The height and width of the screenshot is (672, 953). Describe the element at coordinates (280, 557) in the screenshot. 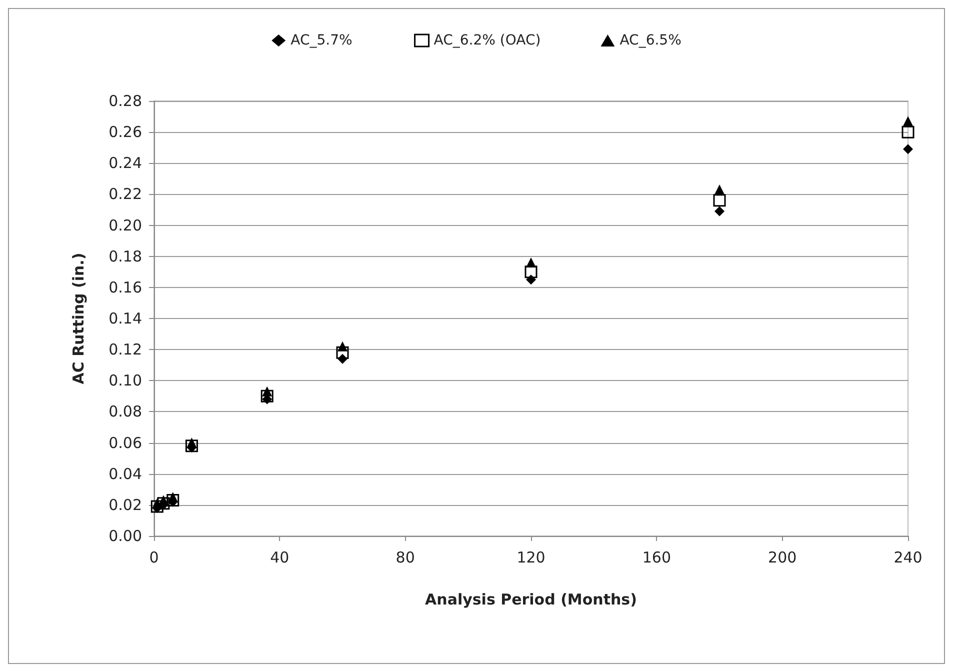

I see `x-tick-label: 40` at that location.